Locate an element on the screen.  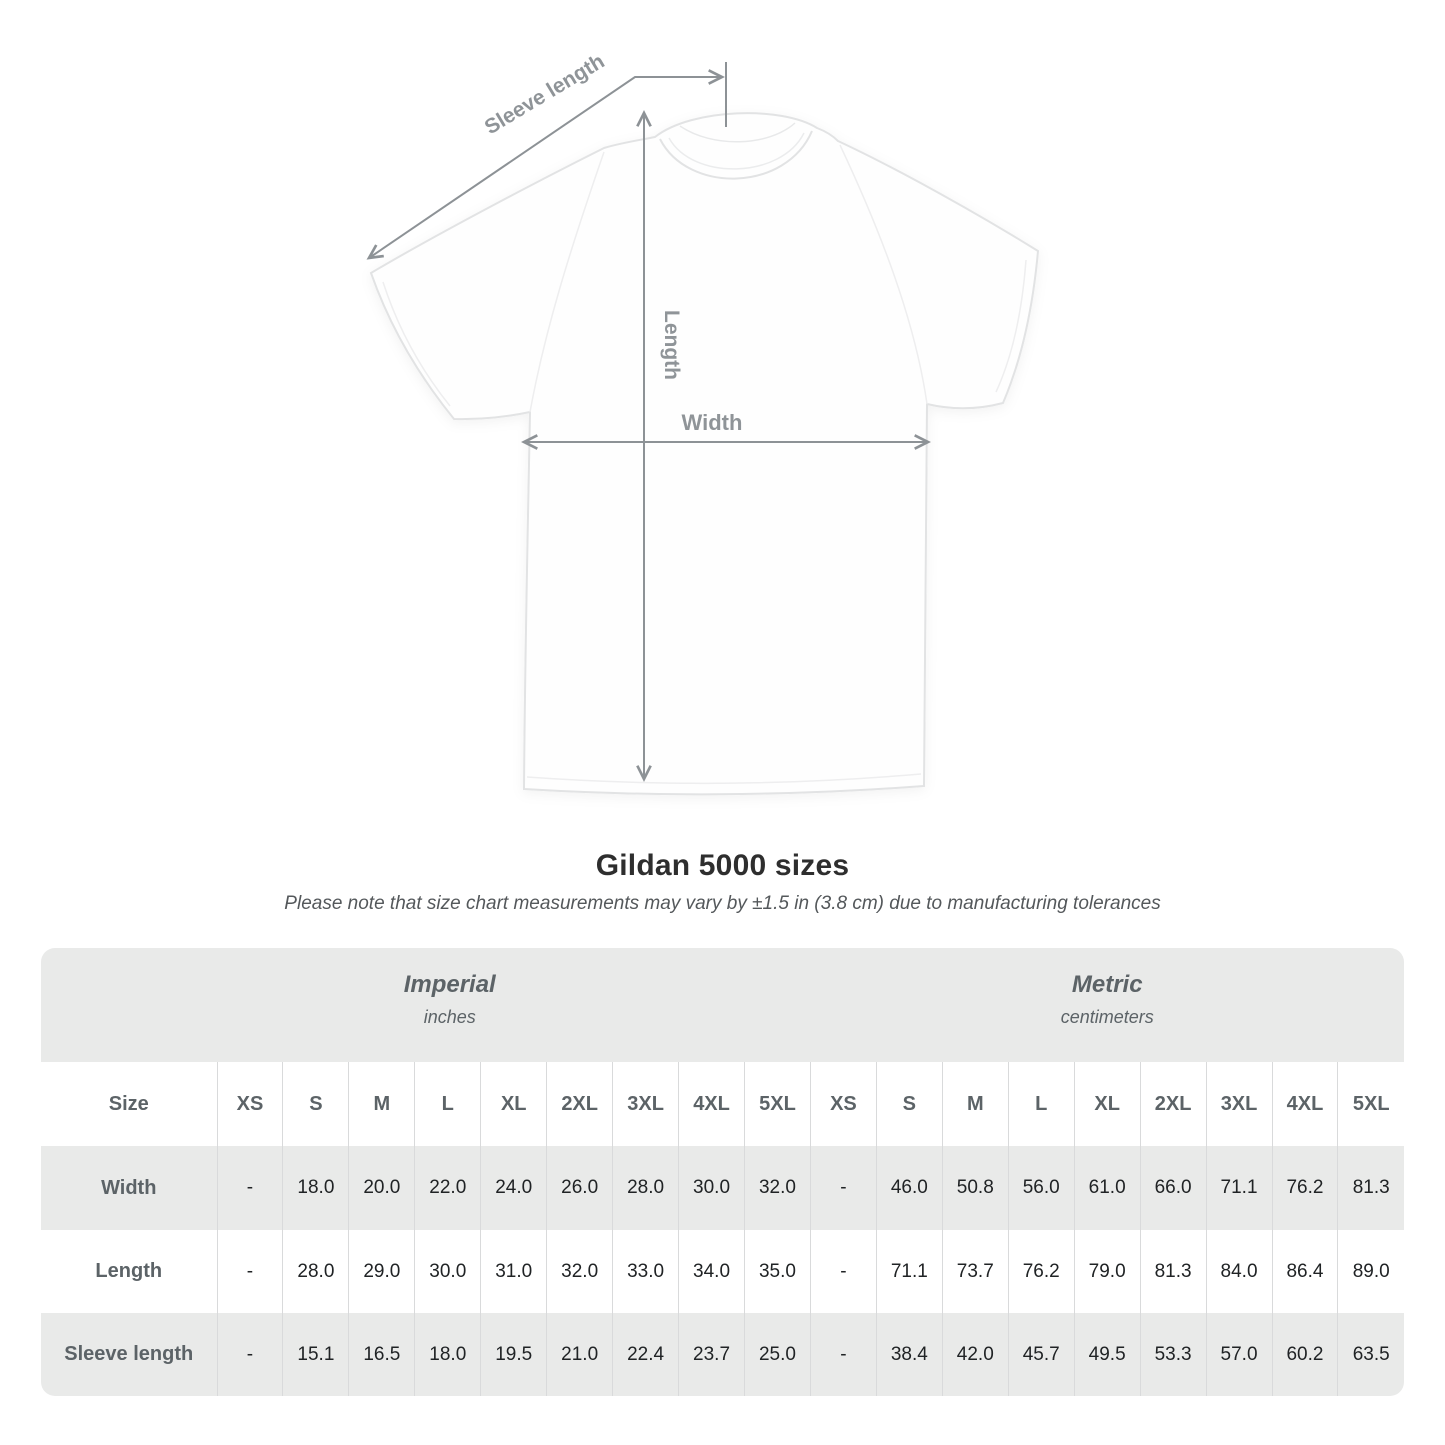
measurement-cell: 24.0 is located at coordinates (513, 1188).